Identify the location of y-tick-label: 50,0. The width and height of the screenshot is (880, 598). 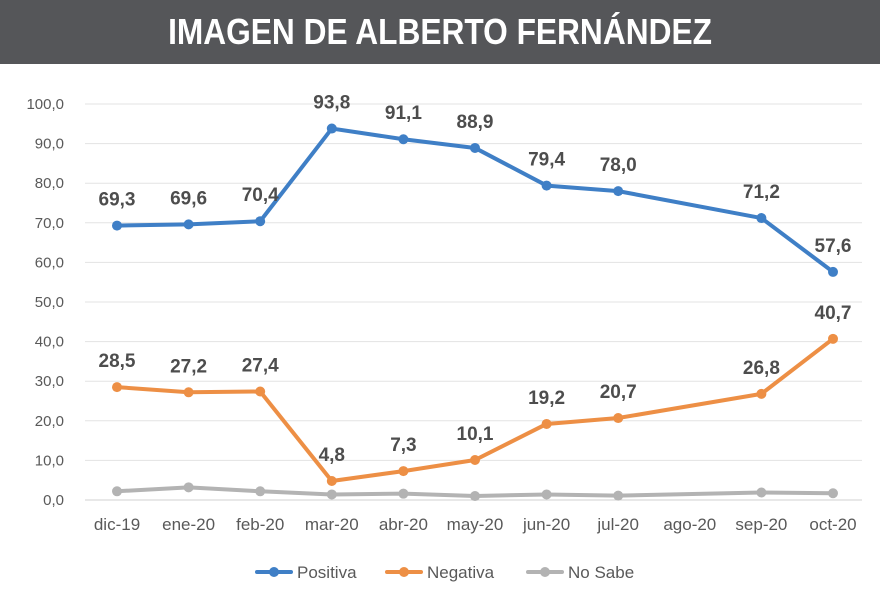
(49, 302).